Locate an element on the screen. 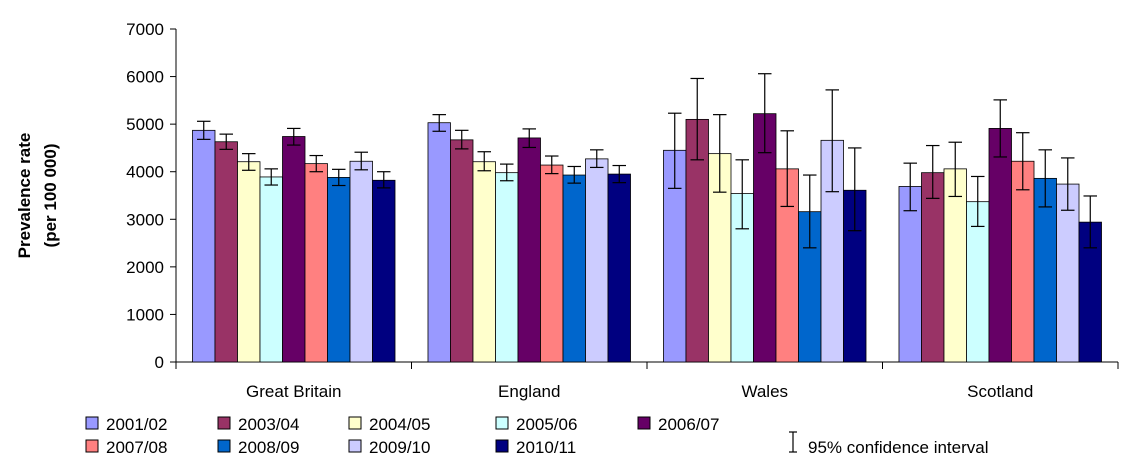 Image resolution: width=1122 pixels, height=461 pixels. legend-label: 2010/11 is located at coordinates (546, 447).